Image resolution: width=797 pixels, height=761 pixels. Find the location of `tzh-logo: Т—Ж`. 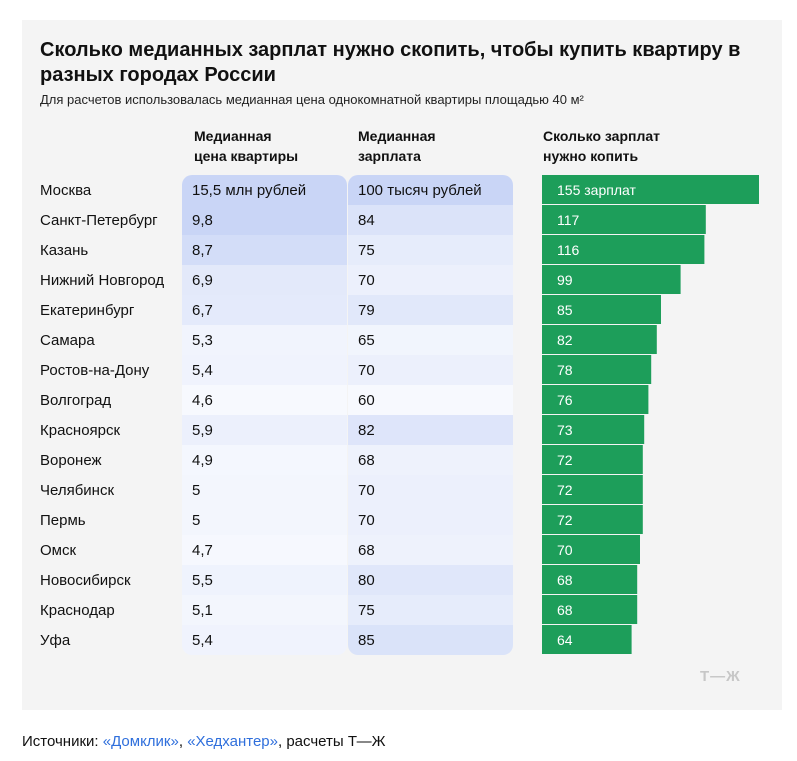

tzh-logo: Т—Ж is located at coordinates (720, 676).